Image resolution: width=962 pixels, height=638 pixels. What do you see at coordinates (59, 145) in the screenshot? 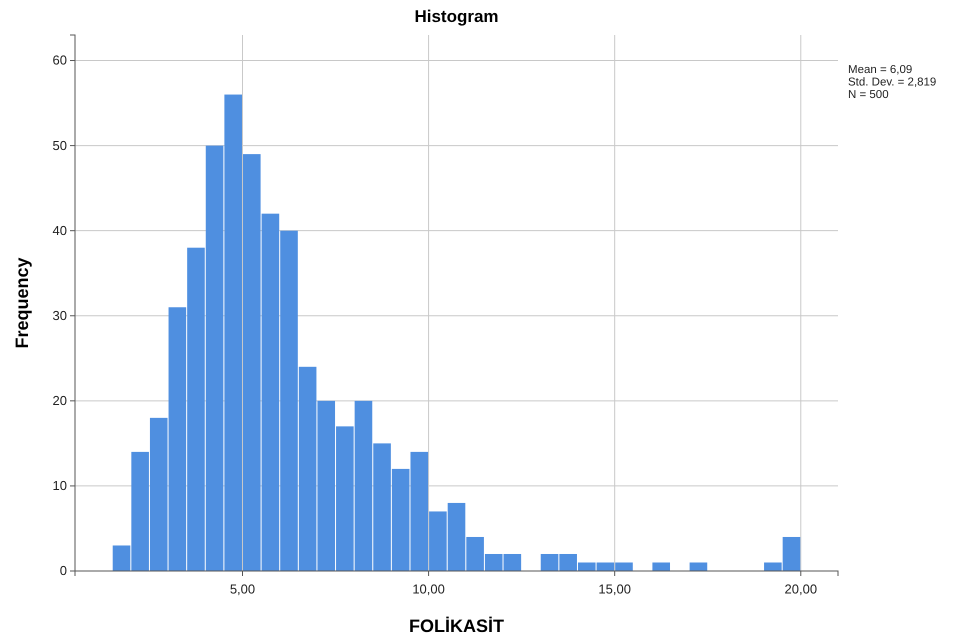
I see `y-tick-label: 50` at bounding box center [59, 145].